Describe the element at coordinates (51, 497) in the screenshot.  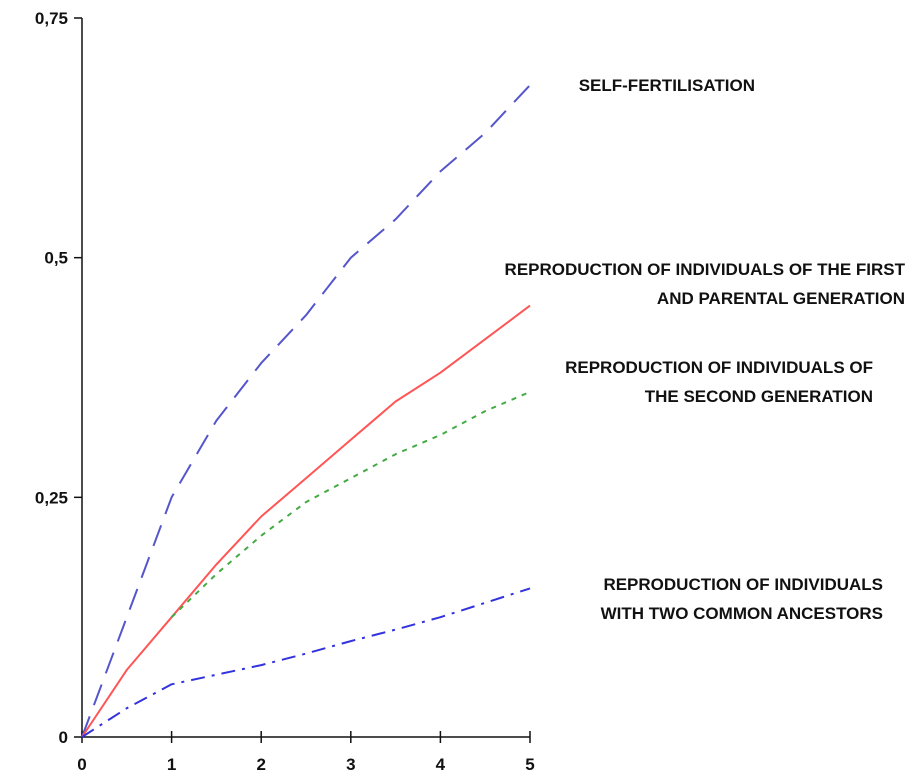
I see `y-tick-label: 0,25` at that location.